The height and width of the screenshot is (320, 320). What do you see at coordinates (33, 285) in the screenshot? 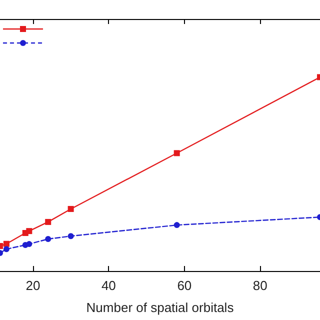
I see `x-tick-label: 20` at bounding box center [33, 285].